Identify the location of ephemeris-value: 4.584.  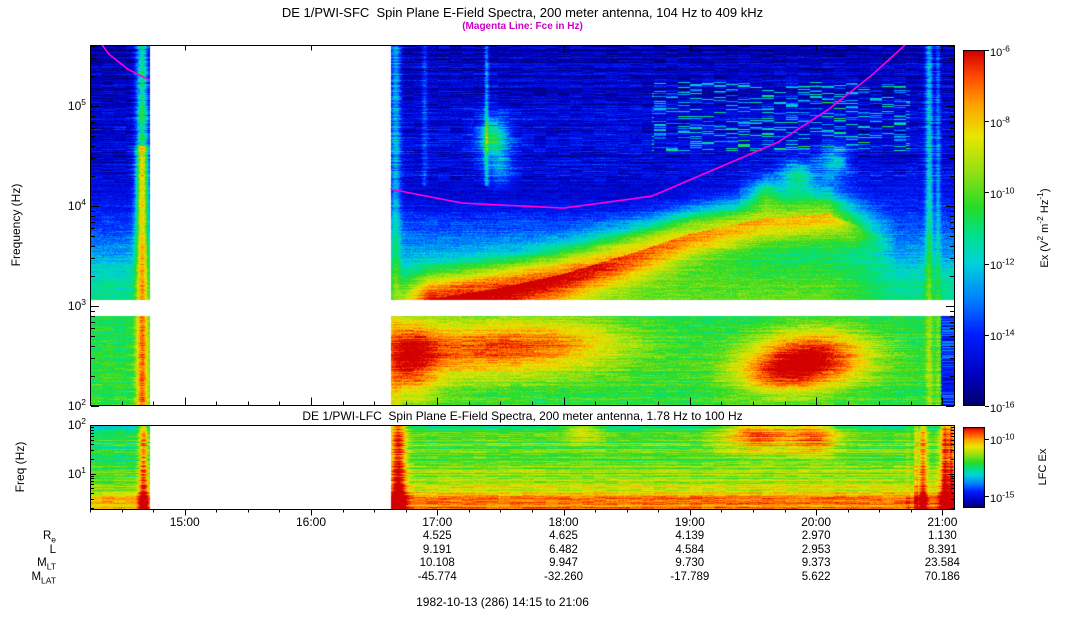
(690, 549).